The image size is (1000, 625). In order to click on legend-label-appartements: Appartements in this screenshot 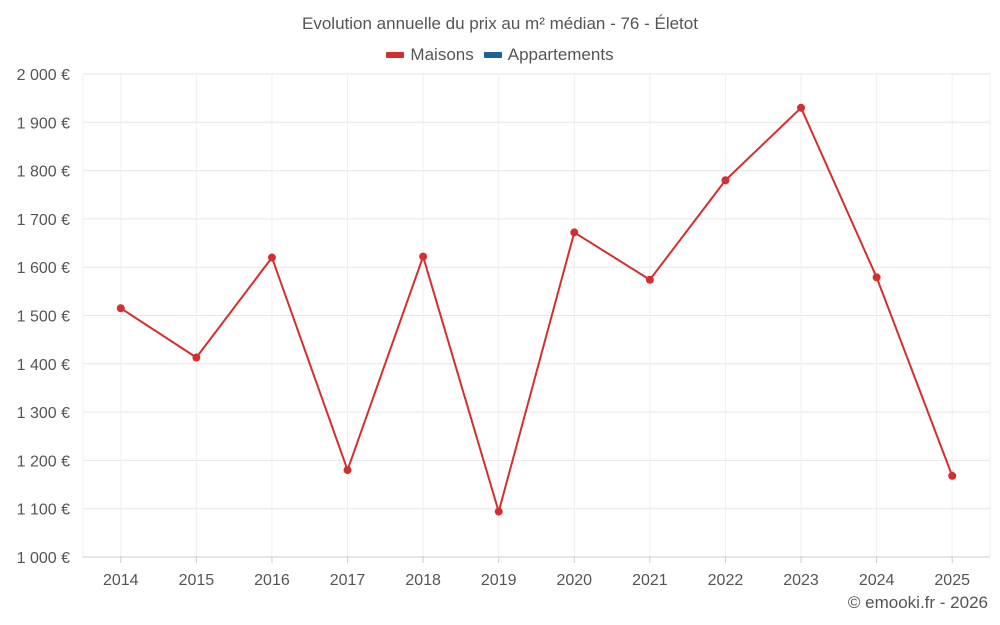, I will do `click(560, 54)`.